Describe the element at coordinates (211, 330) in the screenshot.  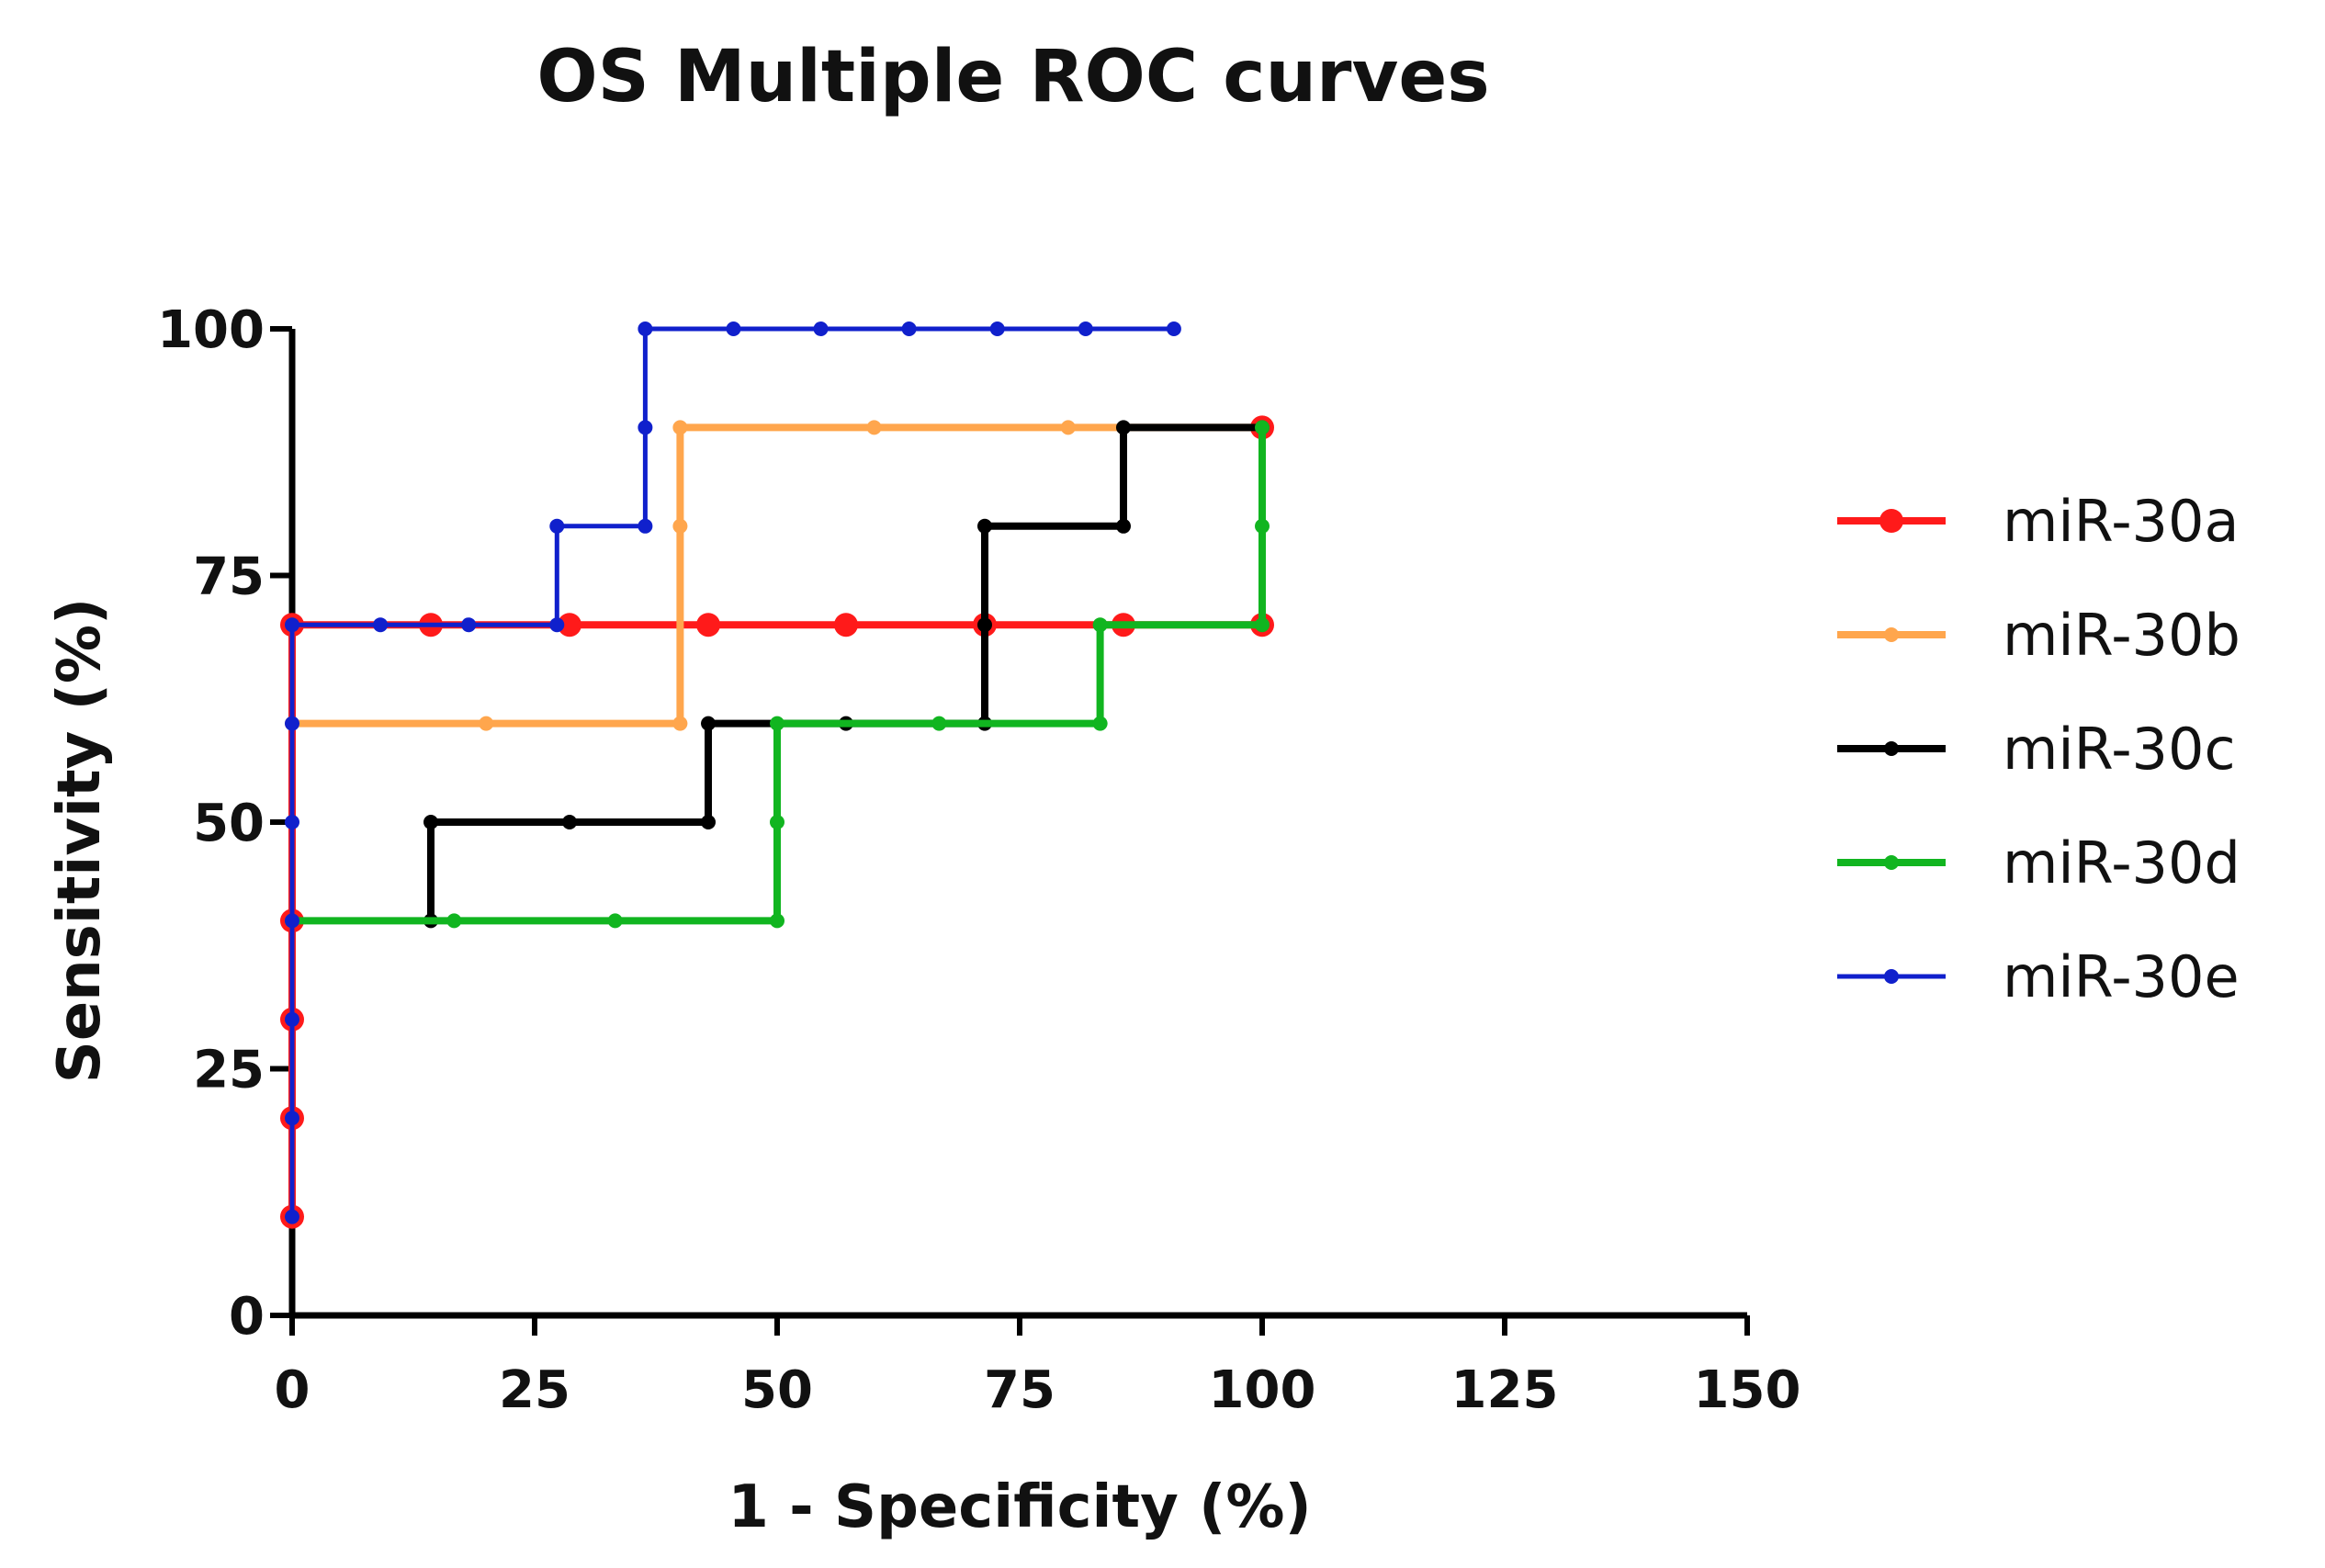
I see `y-tick-label: 100` at that location.